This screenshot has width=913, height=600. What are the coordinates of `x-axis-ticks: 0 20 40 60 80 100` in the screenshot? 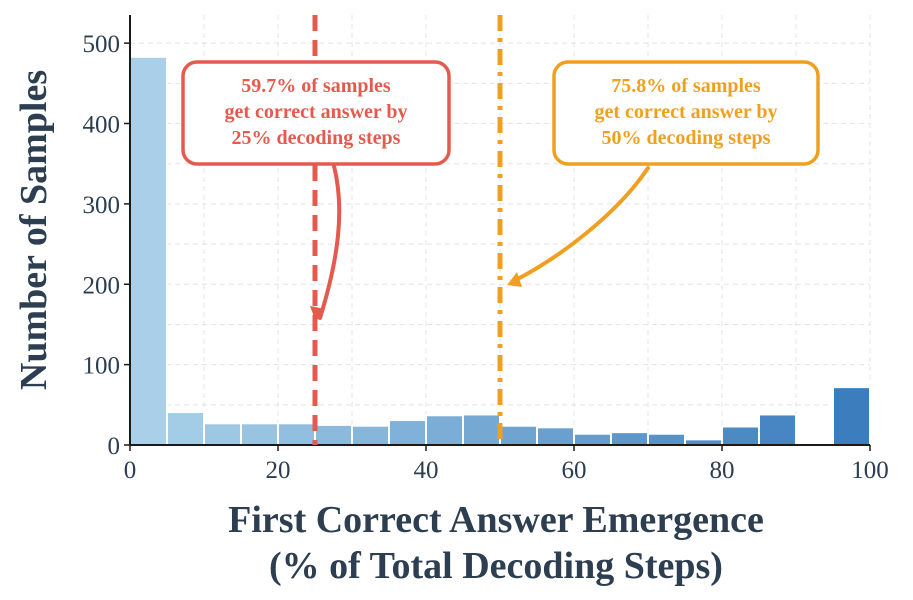 It's located at (506, 464).